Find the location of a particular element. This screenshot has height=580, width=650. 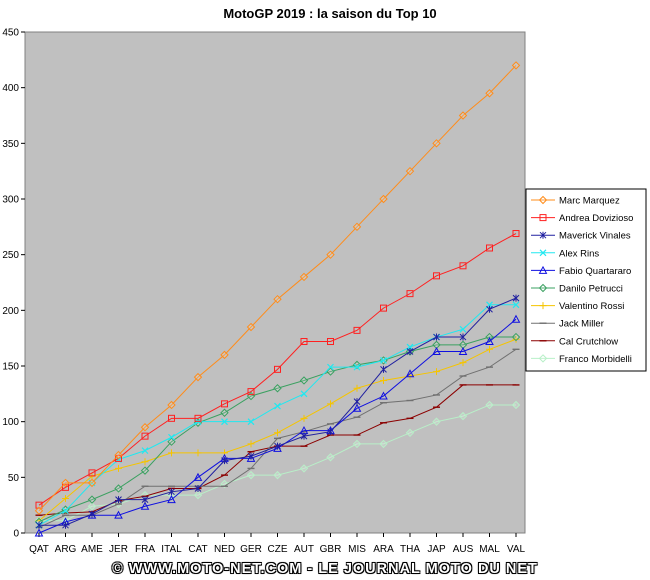

x-tick-label: ITAL is located at coordinates (171, 549).